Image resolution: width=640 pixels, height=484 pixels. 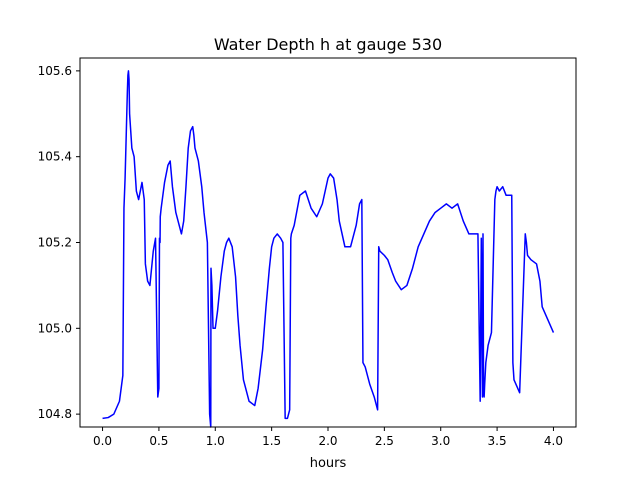 I want to click on y-tick-label: 105.0, so click(x=55, y=328).